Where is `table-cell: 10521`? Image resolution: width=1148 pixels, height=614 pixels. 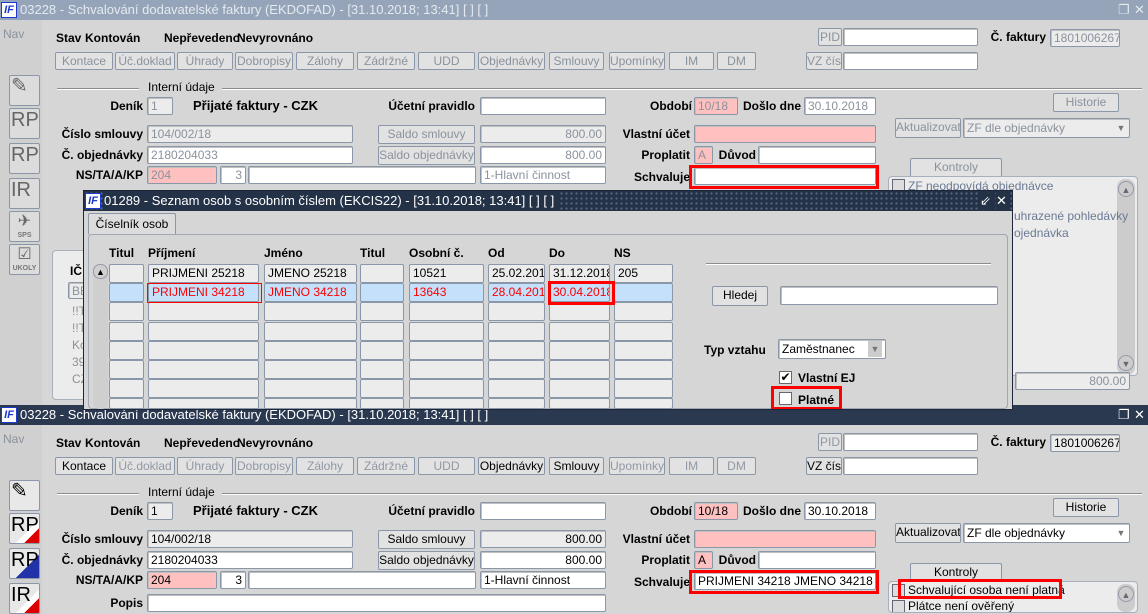
table-cell: 10521 is located at coordinates (446, 273).